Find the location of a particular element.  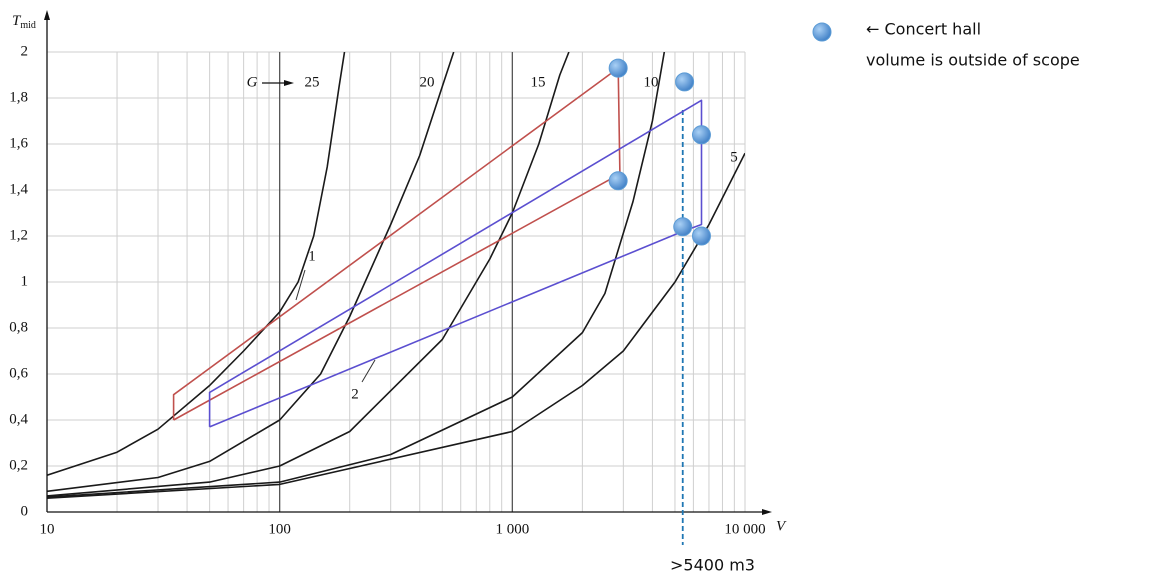

curve-label: 5 is located at coordinates (734, 157).